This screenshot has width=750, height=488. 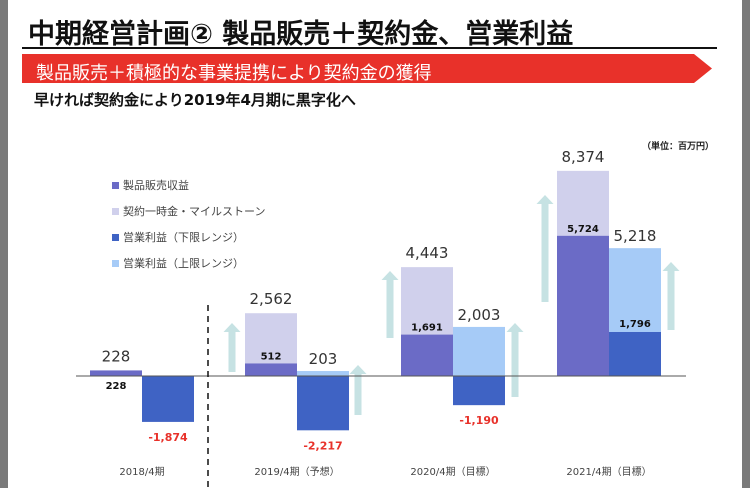 I want to click on page-title: 中期経営計画② 製品販売＋契約金、営業利益, so click(x=301, y=34).